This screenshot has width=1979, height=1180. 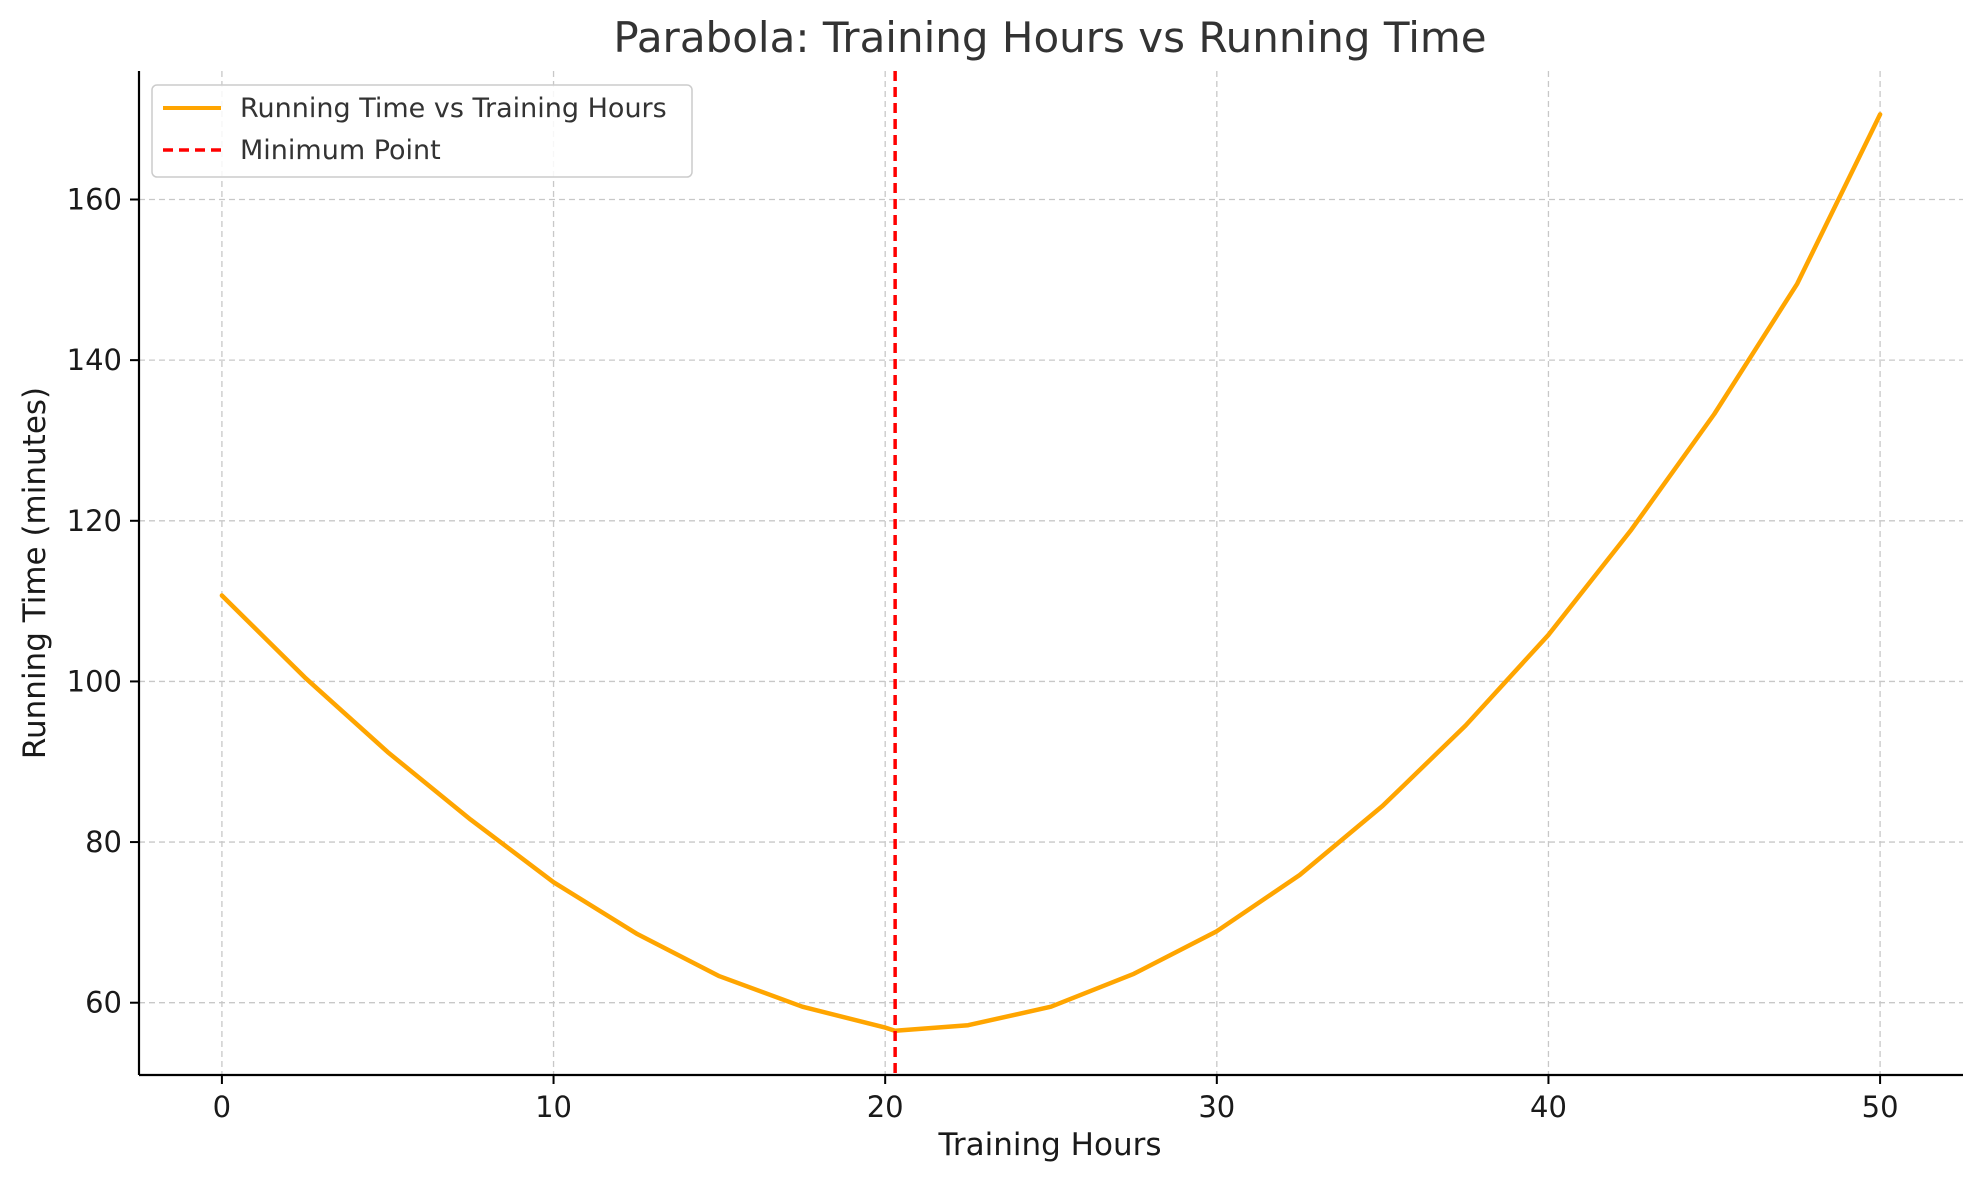 What do you see at coordinates (222, 1107) in the screenshot?
I see `x-tick-label: 0` at bounding box center [222, 1107].